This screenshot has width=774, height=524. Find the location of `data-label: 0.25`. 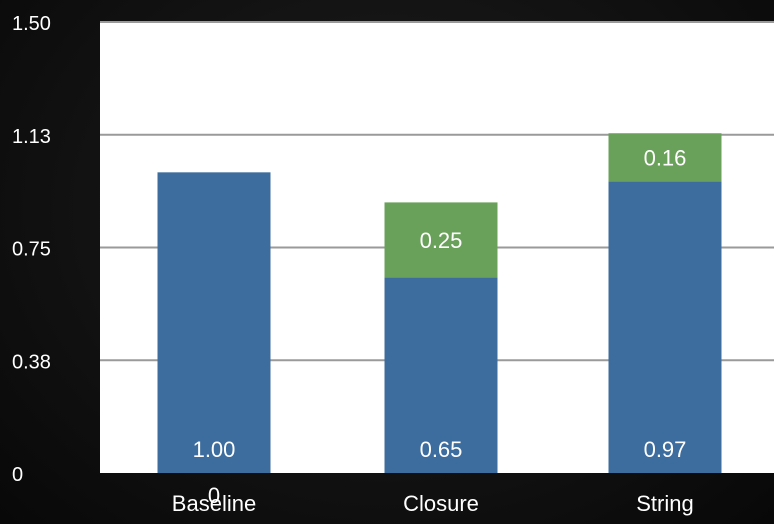

data-label: 0.25 is located at coordinates (441, 240).